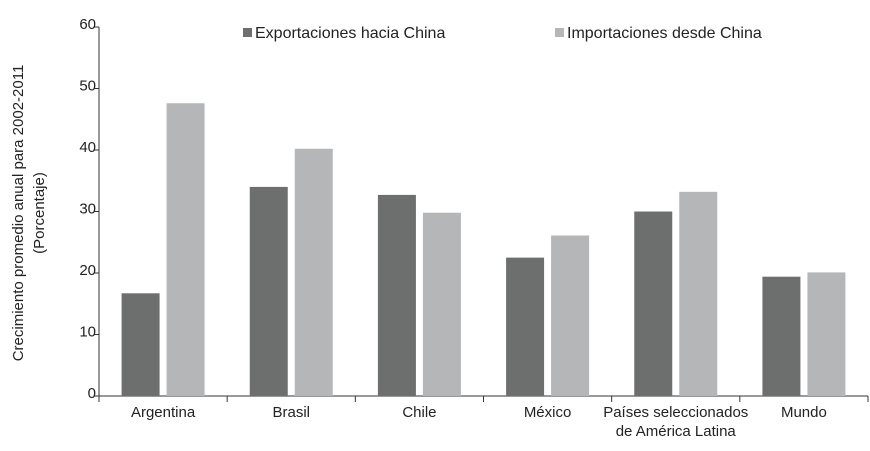 The width and height of the screenshot is (870, 451). I want to click on y-tick-label: 30, so click(87, 209).